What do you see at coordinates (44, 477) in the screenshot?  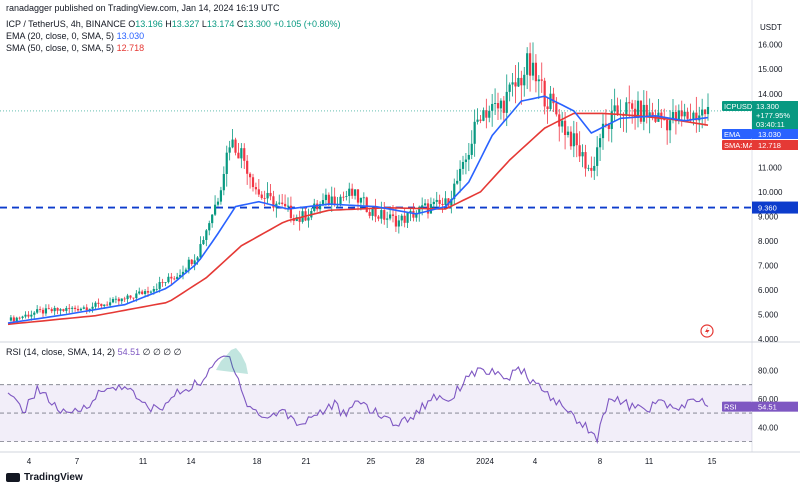 I see `footer-brand: TradingView` at bounding box center [44, 477].